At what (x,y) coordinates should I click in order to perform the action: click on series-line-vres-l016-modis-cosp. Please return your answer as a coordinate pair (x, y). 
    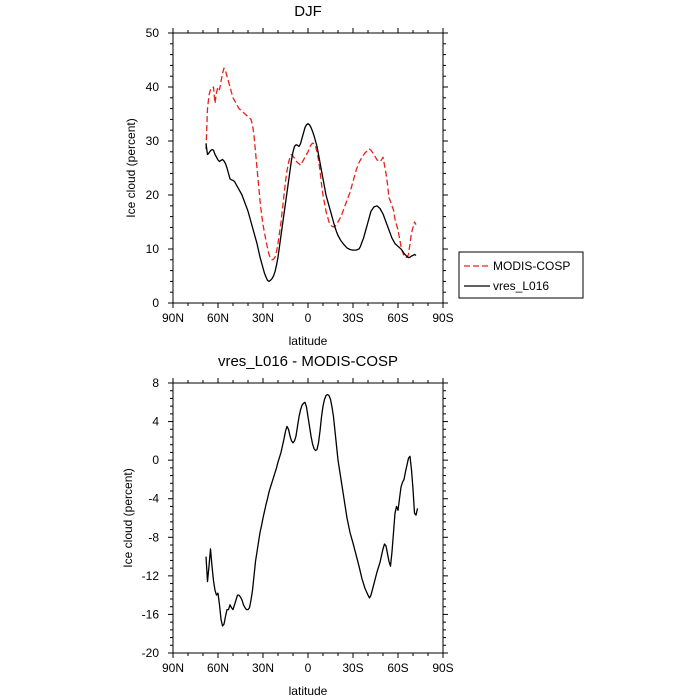
    Looking at the image, I should click on (312, 510).